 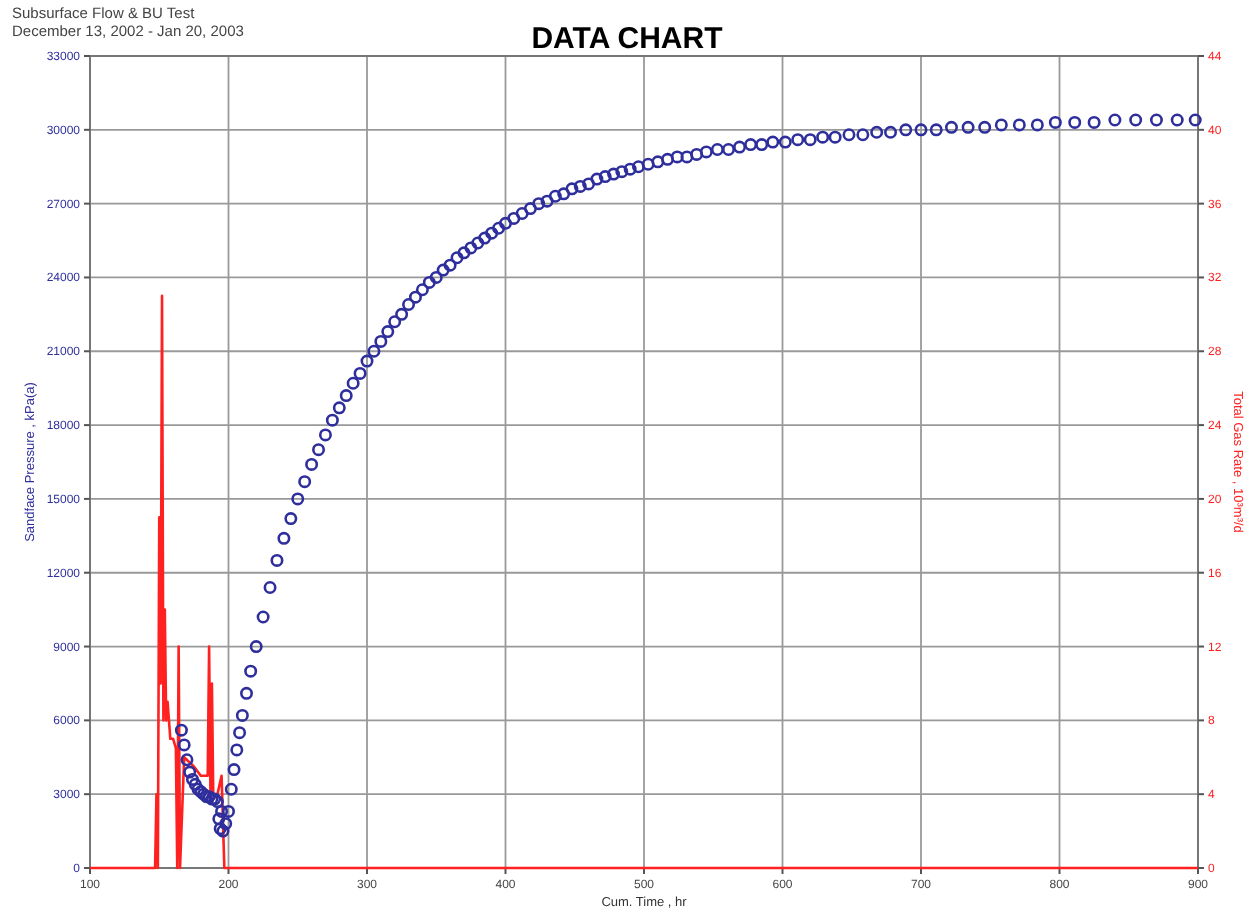 What do you see at coordinates (627, 39) in the screenshot?
I see `chart-title: DATA CHART` at bounding box center [627, 39].